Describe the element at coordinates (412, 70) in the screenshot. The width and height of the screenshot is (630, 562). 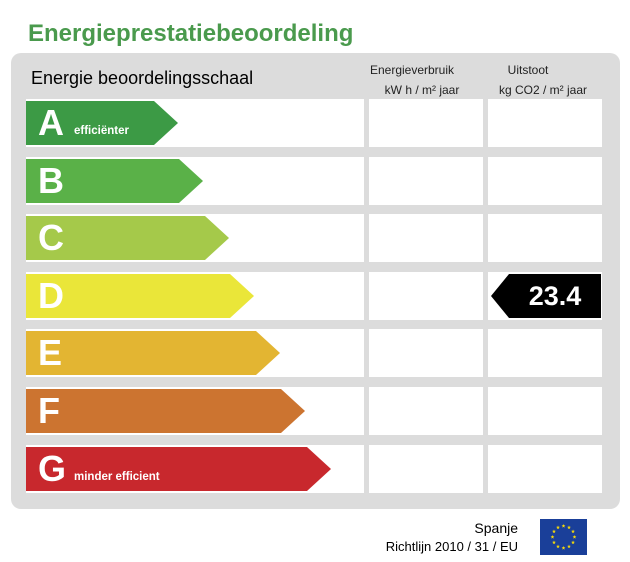
I see `consumption-header-line1: Energieverbruik` at that location.